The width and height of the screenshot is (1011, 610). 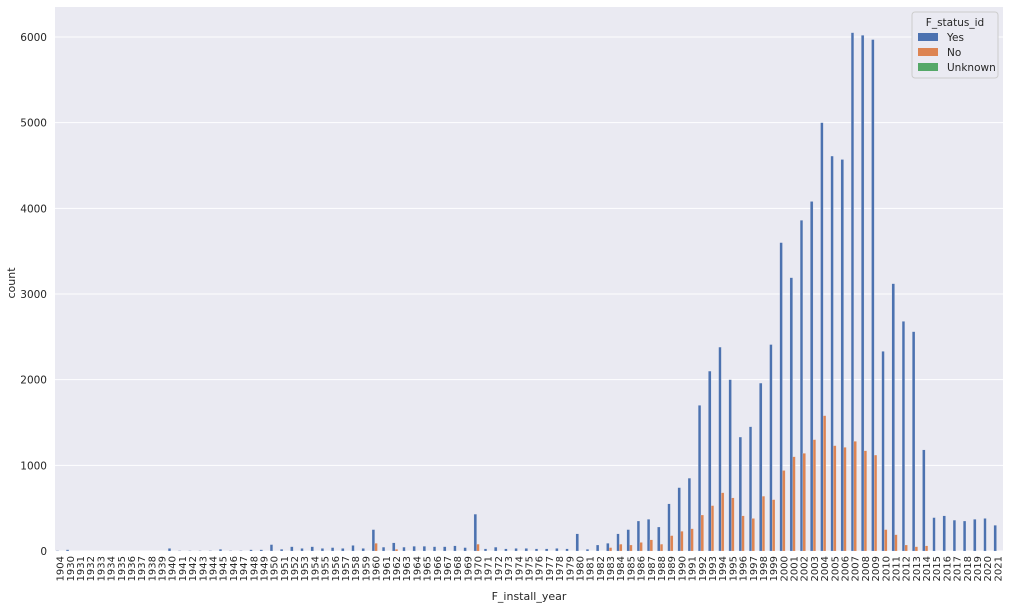 What do you see at coordinates (873, 295) in the screenshot?
I see `bar-yes-2009` at bounding box center [873, 295].